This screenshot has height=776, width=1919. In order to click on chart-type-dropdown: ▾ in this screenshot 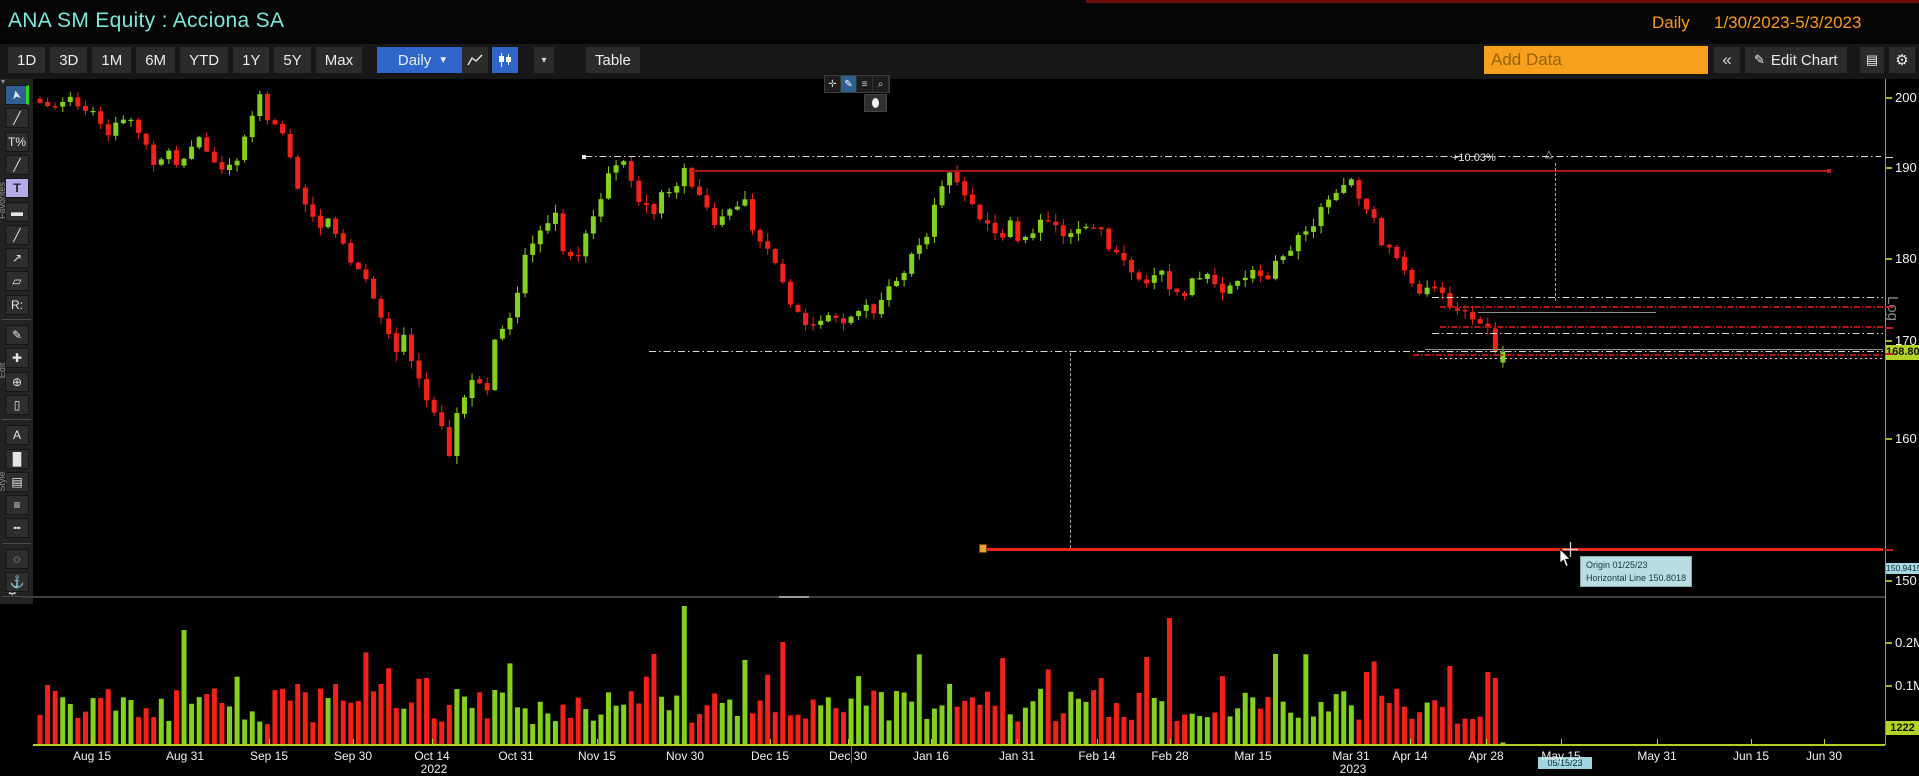, I will do `click(544, 60)`.